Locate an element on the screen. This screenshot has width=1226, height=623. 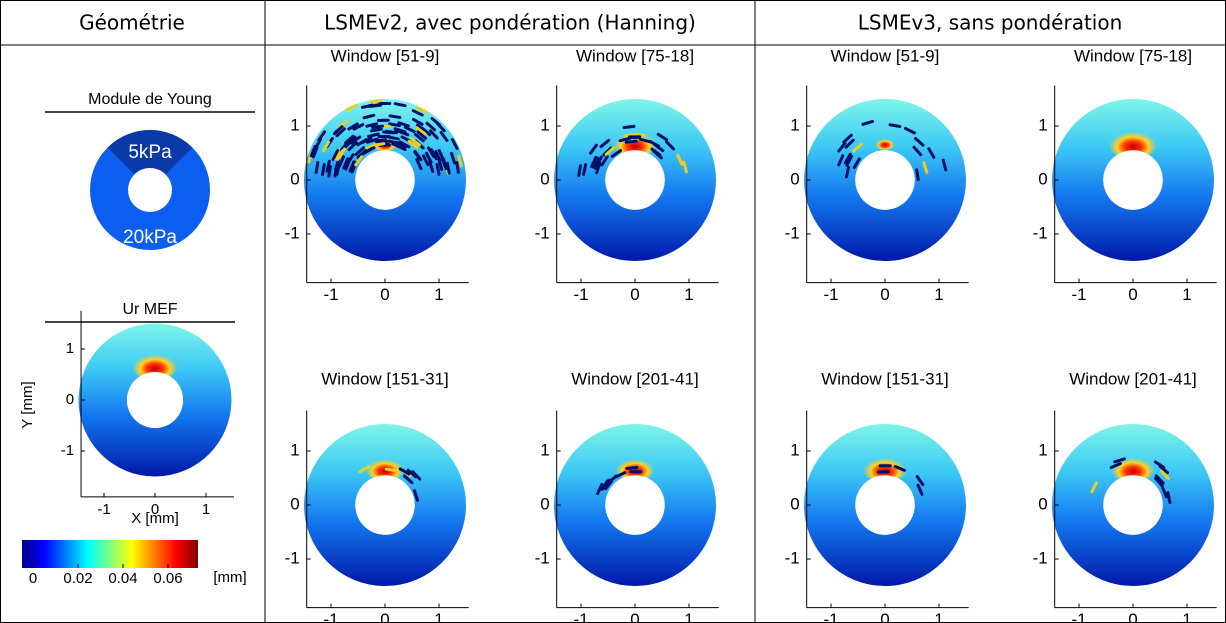
header-cell: Géométrie is located at coordinates (132, 23).